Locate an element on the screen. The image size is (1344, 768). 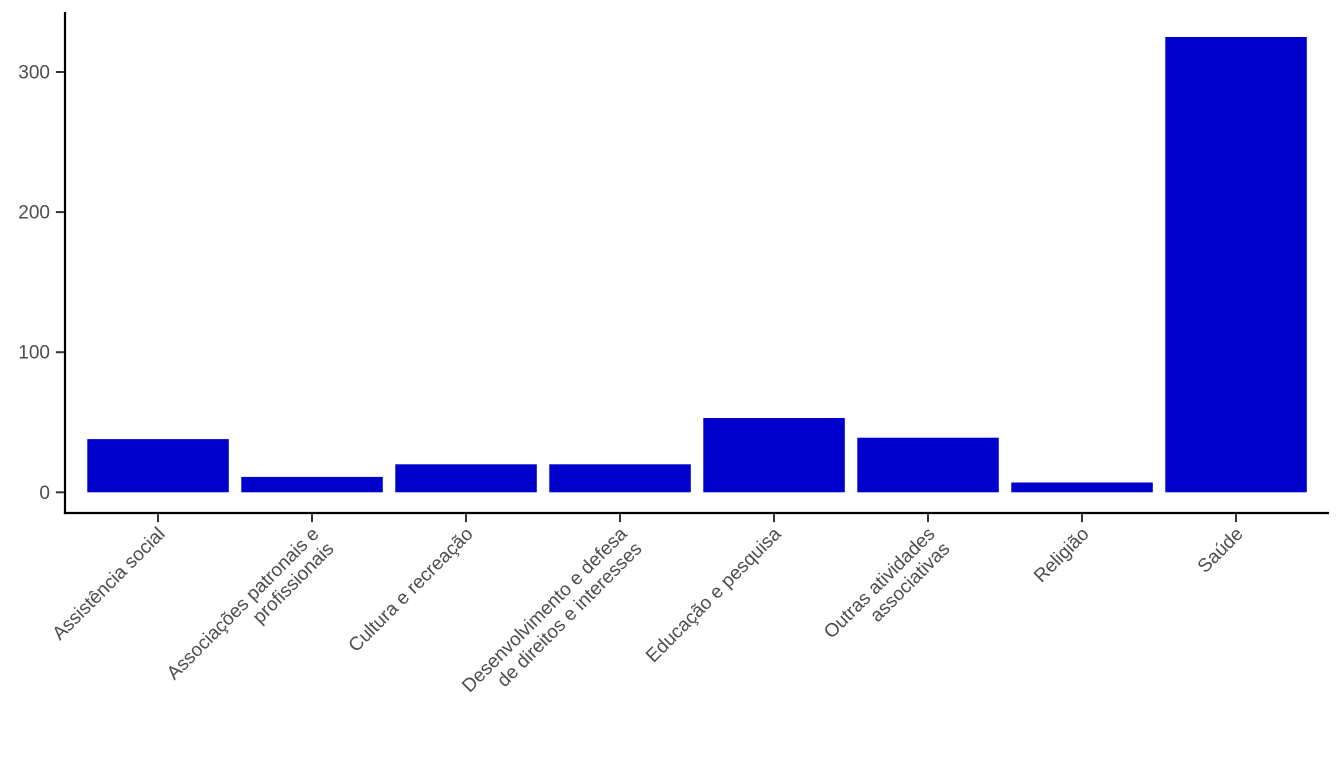
y-tick-label: 100 is located at coordinates (34, 353).